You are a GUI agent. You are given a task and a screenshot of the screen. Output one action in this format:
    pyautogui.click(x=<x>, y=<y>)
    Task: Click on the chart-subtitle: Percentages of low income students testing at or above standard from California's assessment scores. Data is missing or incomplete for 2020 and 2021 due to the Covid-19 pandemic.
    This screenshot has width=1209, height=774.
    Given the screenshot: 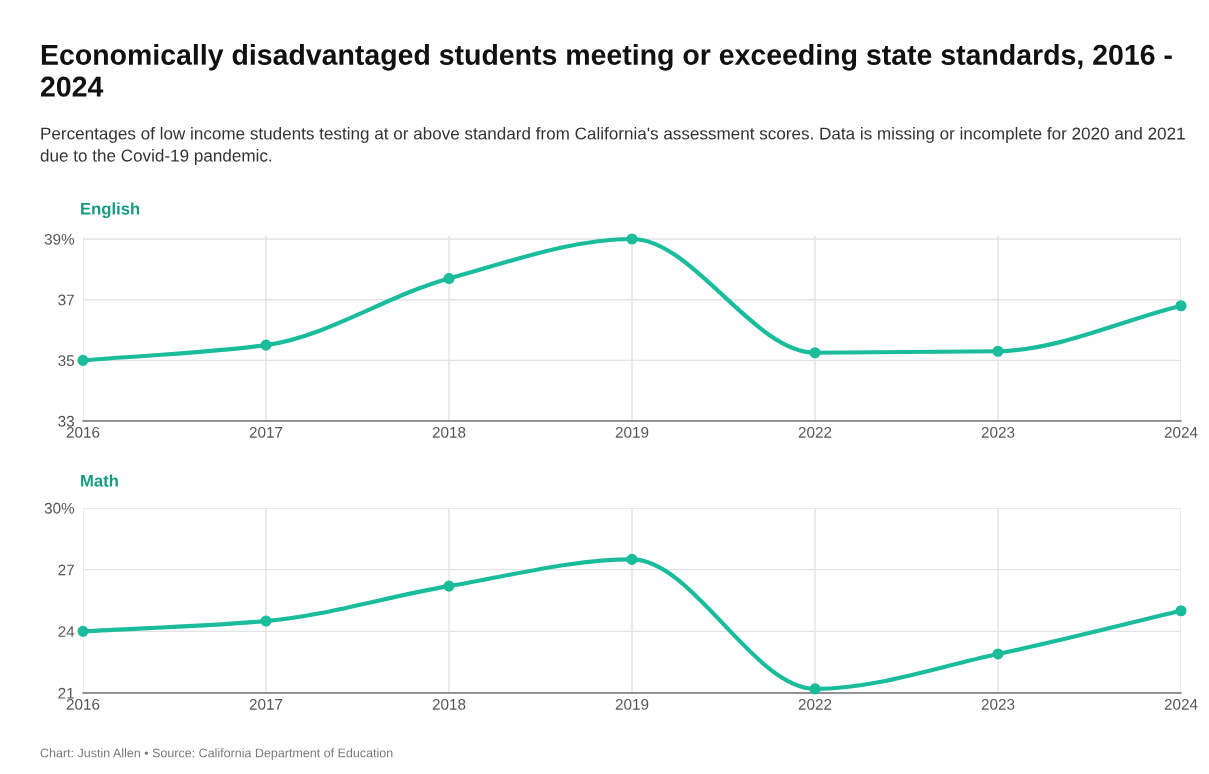 What is the action you would take?
    pyautogui.click(x=612, y=146)
    